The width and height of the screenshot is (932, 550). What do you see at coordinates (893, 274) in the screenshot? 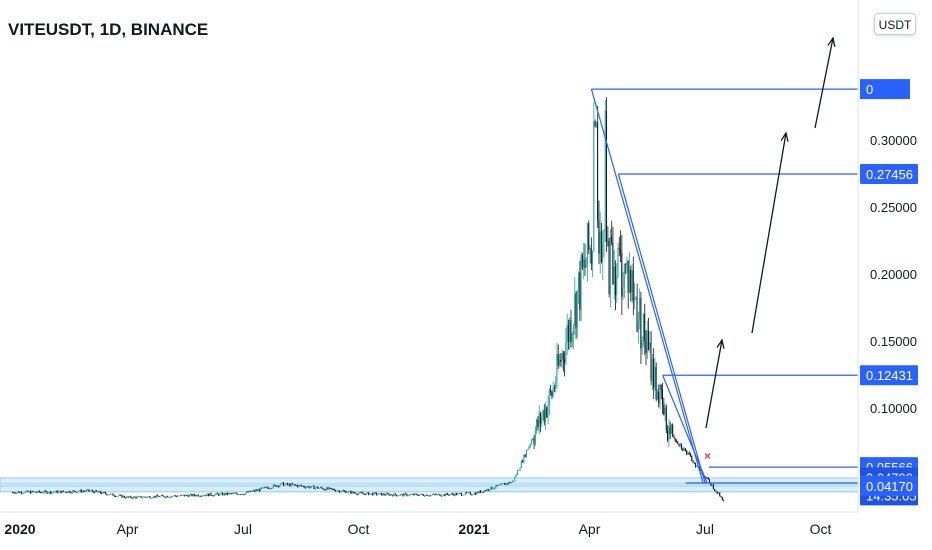
I see `price-tick-label: 0.20000` at bounding box center [893, 274].